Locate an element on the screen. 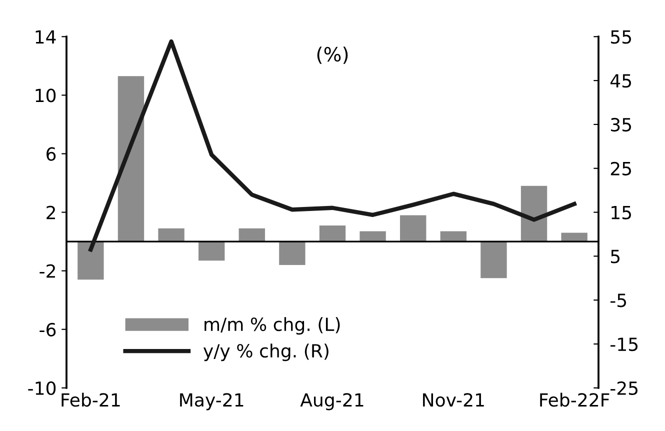  y-tick-label: 2 is located at coordinates (50, 213).